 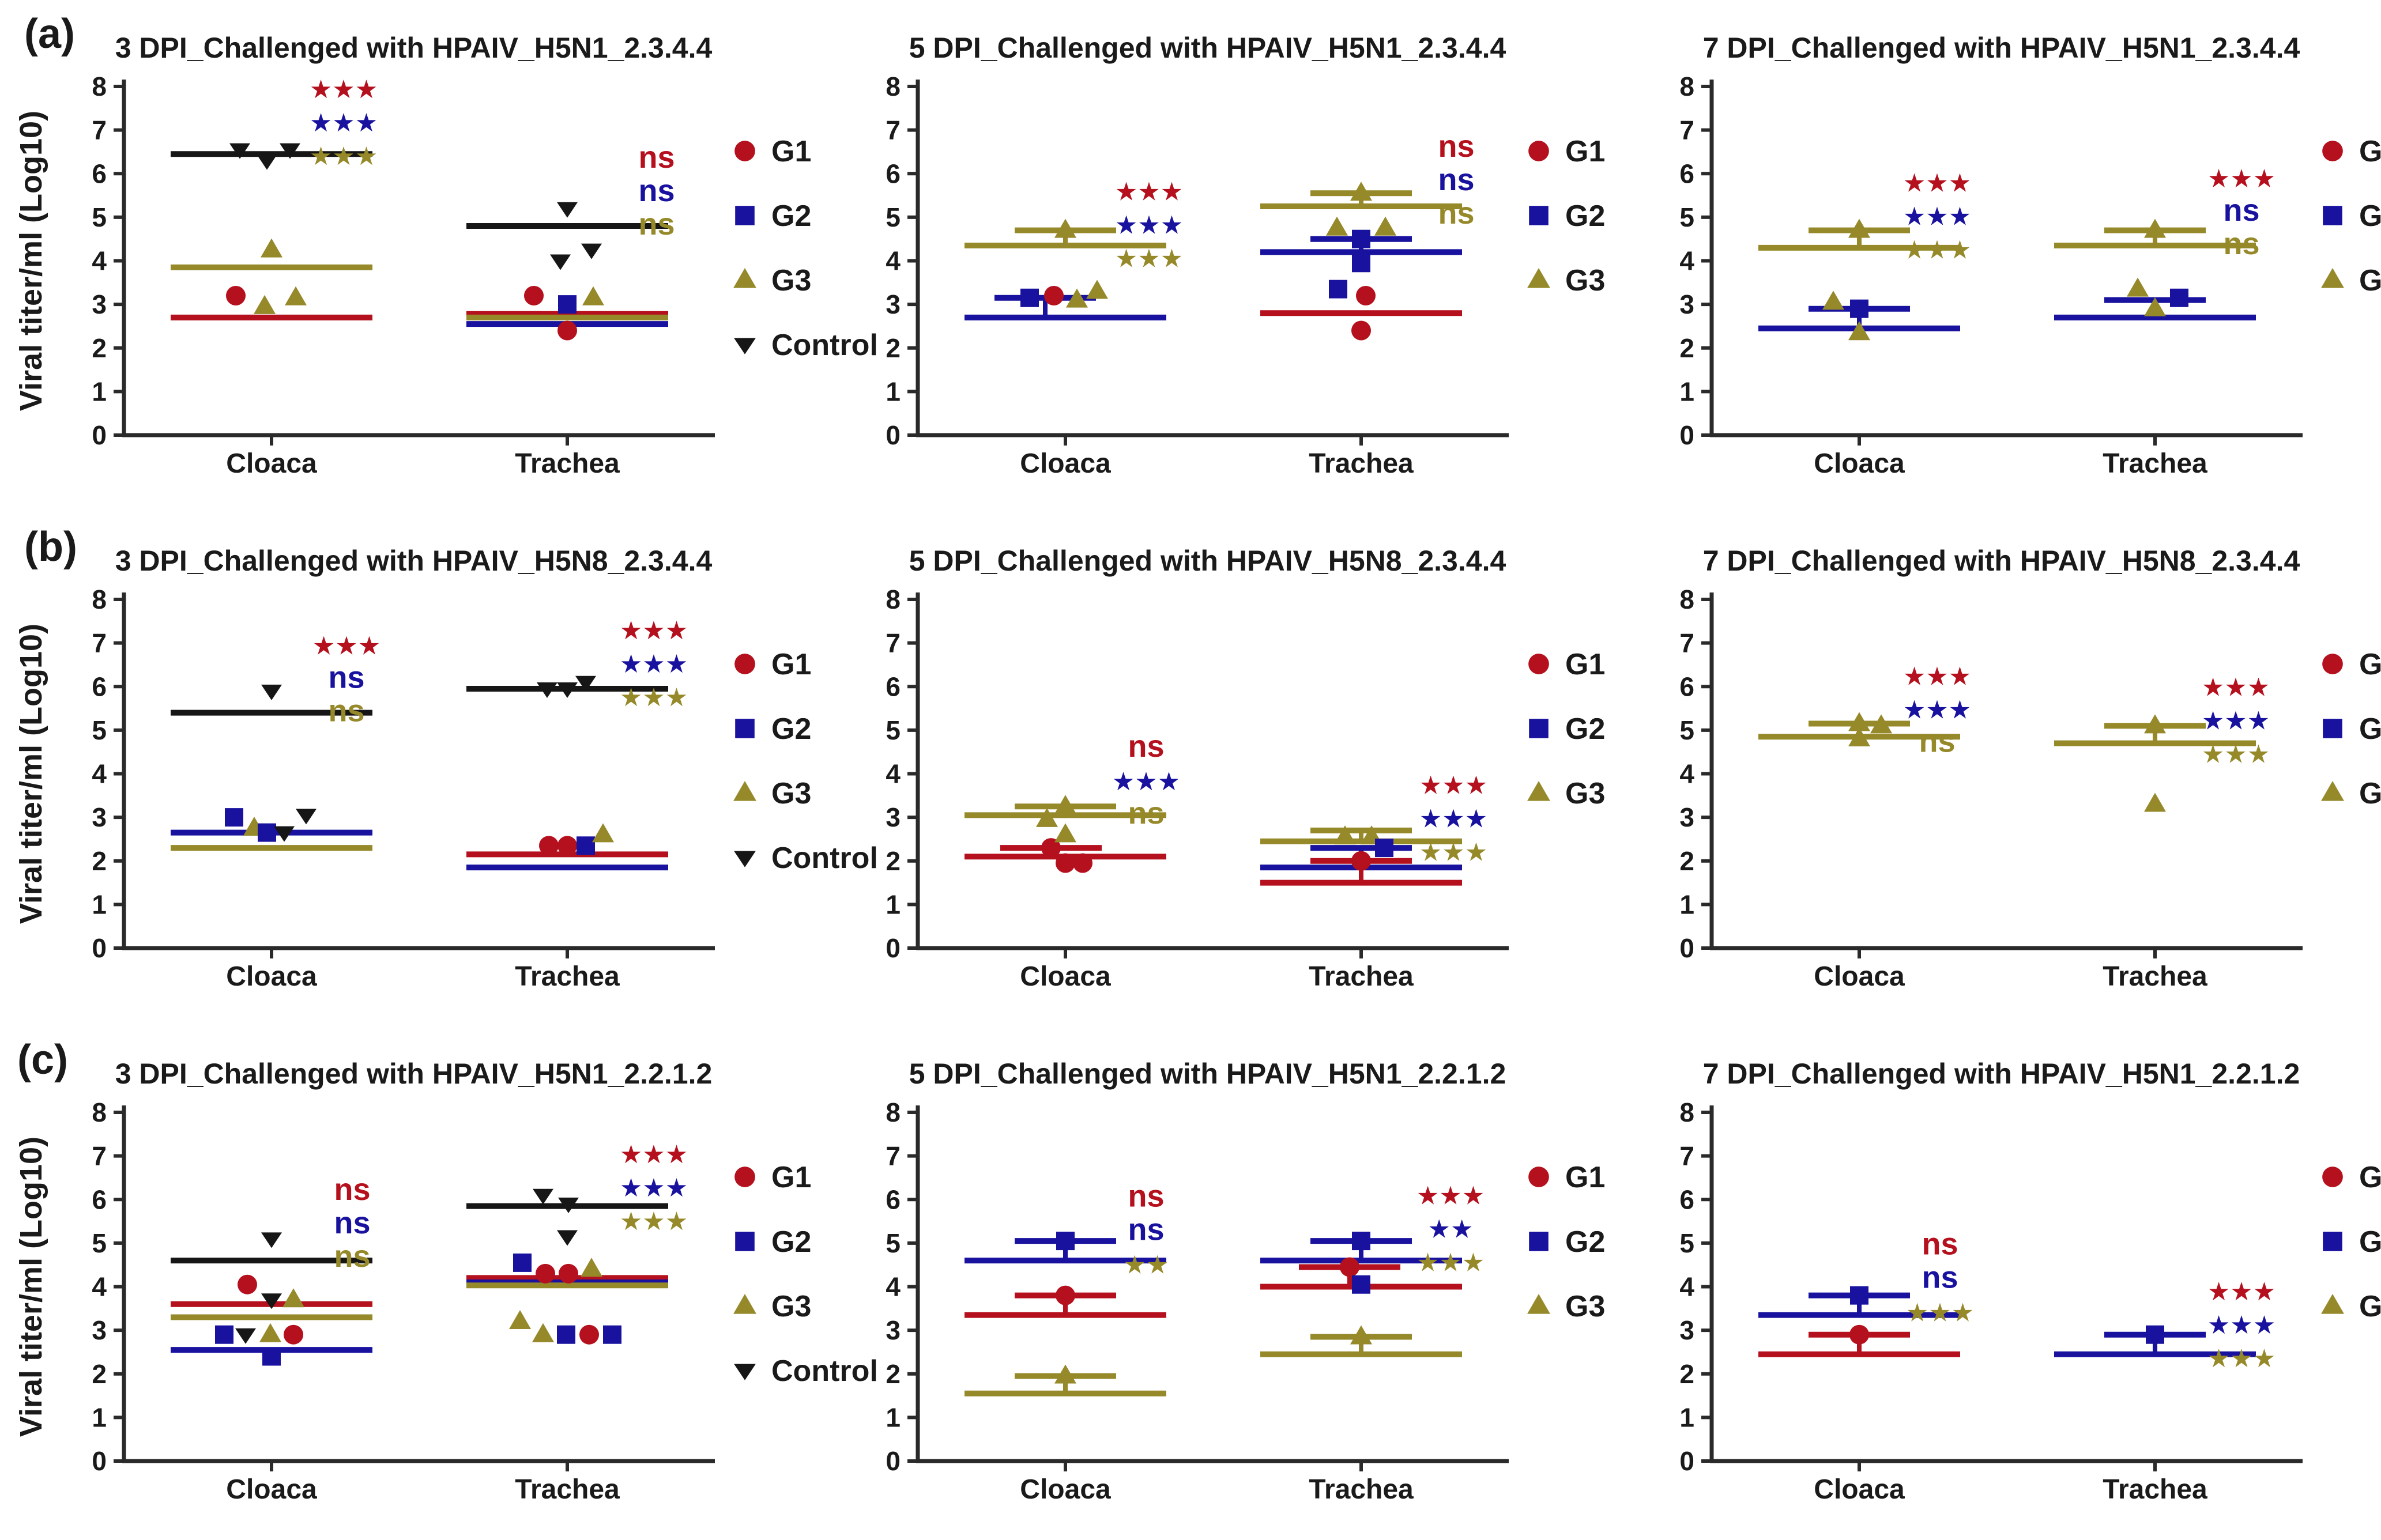 I want to click on y-axis-label: Viral titer/ml (Log10), so click(x=31, y=774).